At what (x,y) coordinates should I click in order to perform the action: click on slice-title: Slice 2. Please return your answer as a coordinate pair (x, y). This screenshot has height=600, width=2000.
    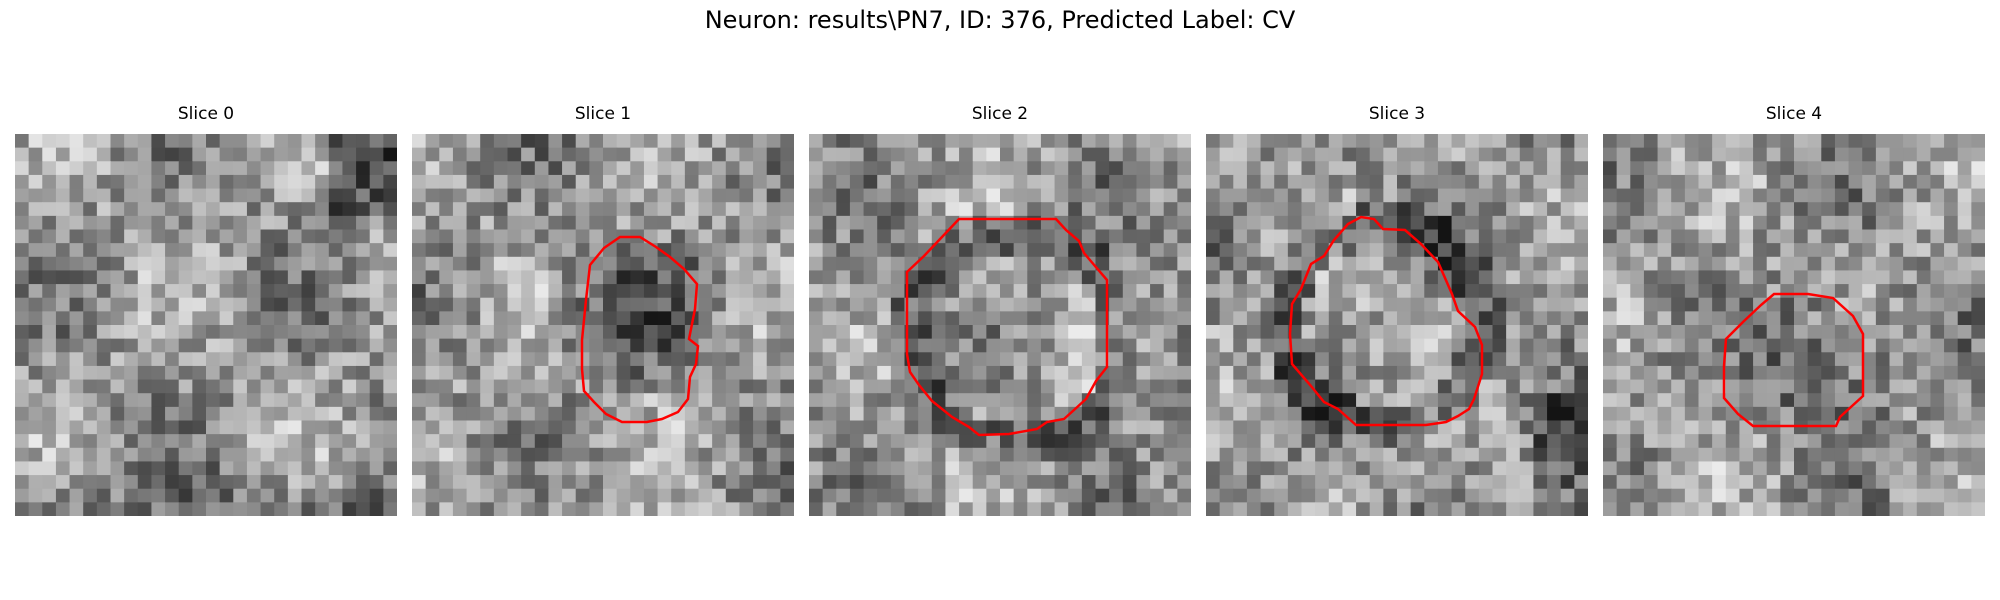
    Looking at the image, I should click on (1000, 114).